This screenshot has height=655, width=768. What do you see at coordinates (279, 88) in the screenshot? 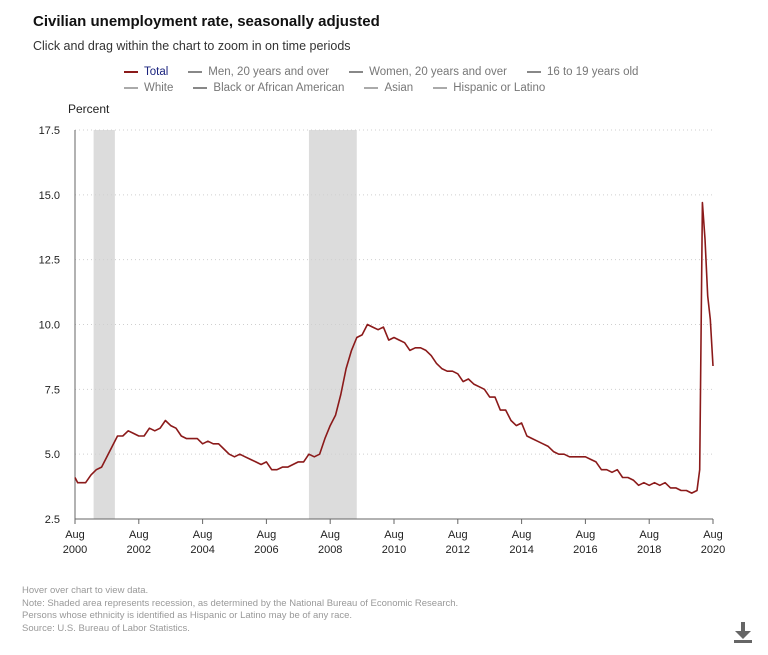
I see `legend-label: Black or African American` at bounding box center [279, 88].